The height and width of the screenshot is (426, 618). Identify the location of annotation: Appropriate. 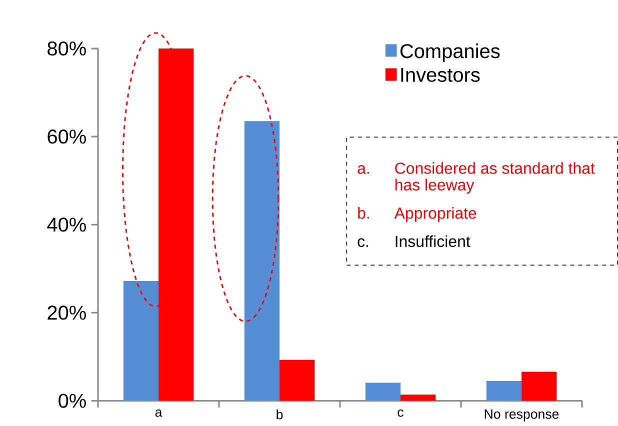
(435, 214).